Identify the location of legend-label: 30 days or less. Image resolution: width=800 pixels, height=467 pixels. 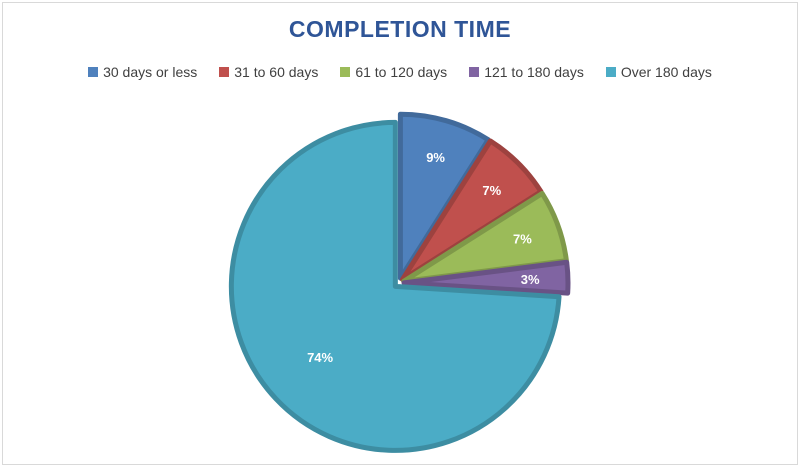
(150, 72).